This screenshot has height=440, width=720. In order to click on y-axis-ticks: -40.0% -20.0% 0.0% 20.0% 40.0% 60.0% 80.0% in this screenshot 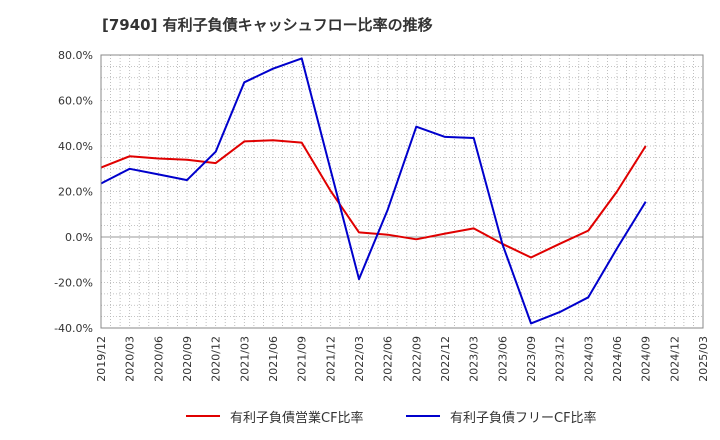, I will do `click(73, 192)`.